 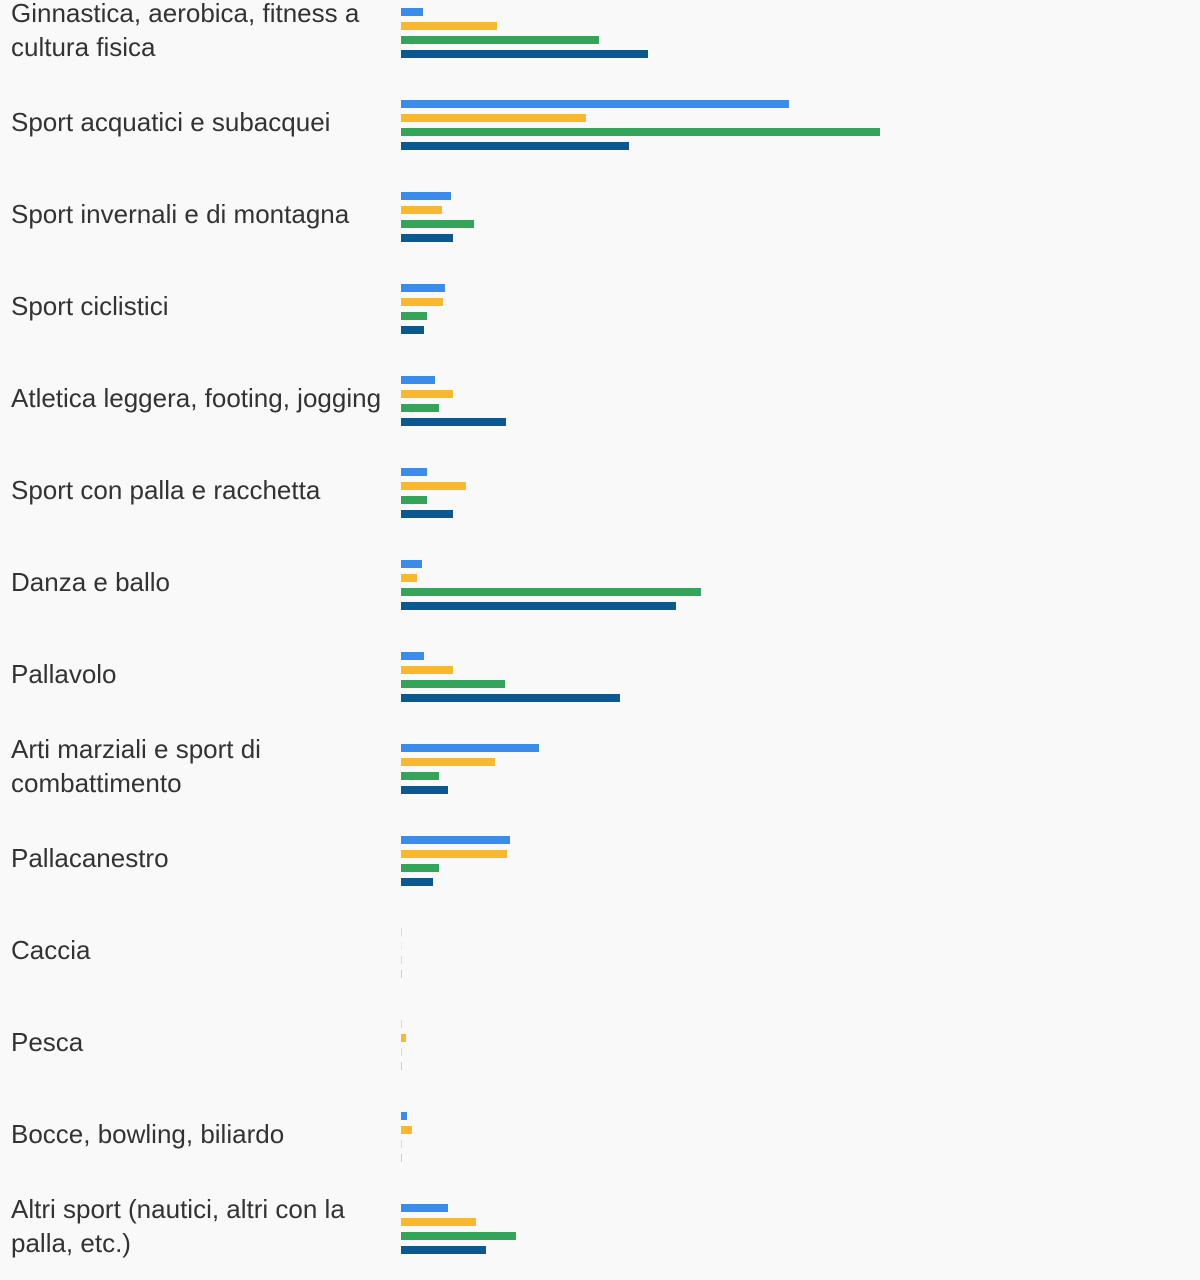 I want to click on category-label: Sport acquatici e subacquei, so click(x=171, y=122).